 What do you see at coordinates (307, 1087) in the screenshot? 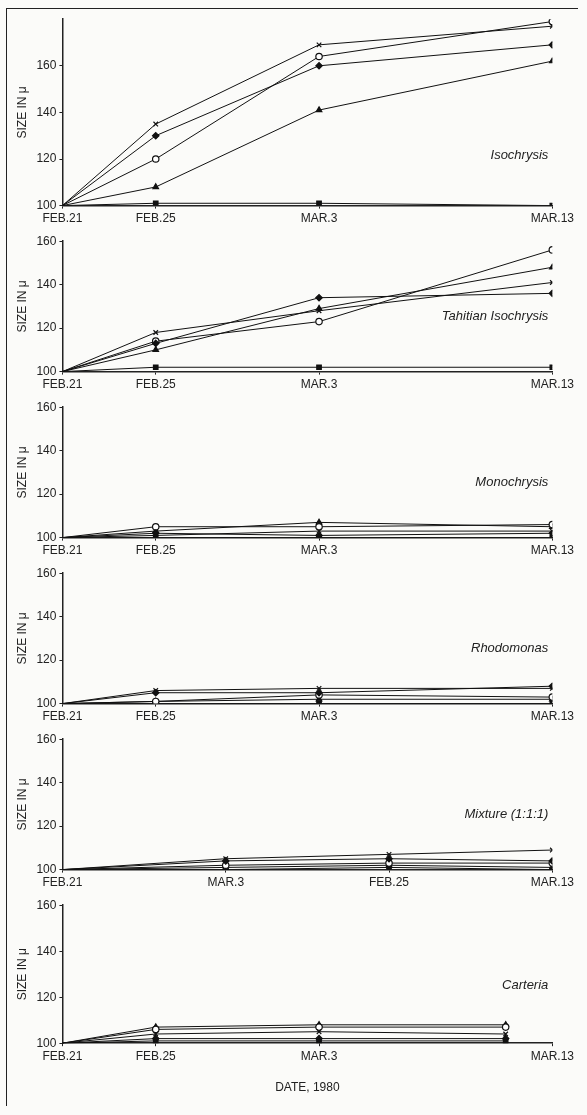
I see `x-axis-title: DATE, 1980` at bounding box center [307, 1087].